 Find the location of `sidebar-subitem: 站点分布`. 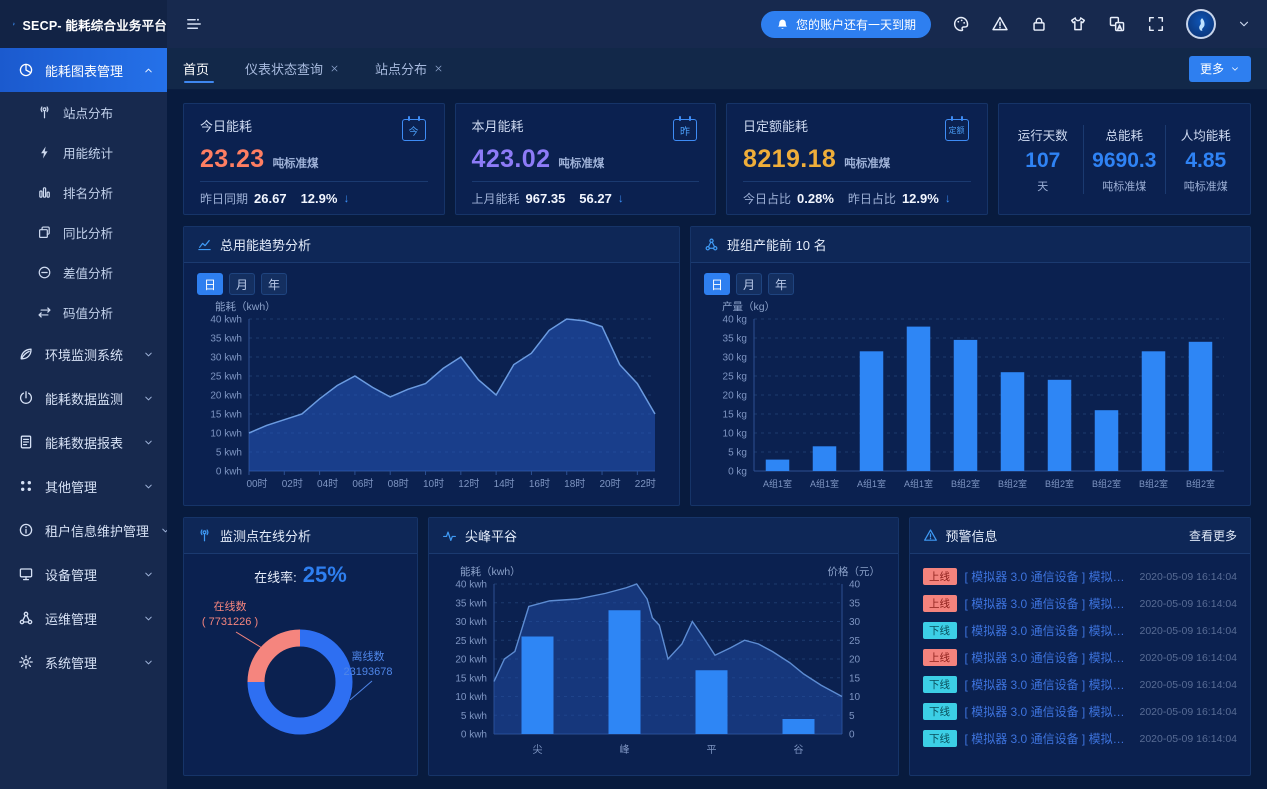

sidebar-subitem: 站点分布 is located at coordinates (83, 112).